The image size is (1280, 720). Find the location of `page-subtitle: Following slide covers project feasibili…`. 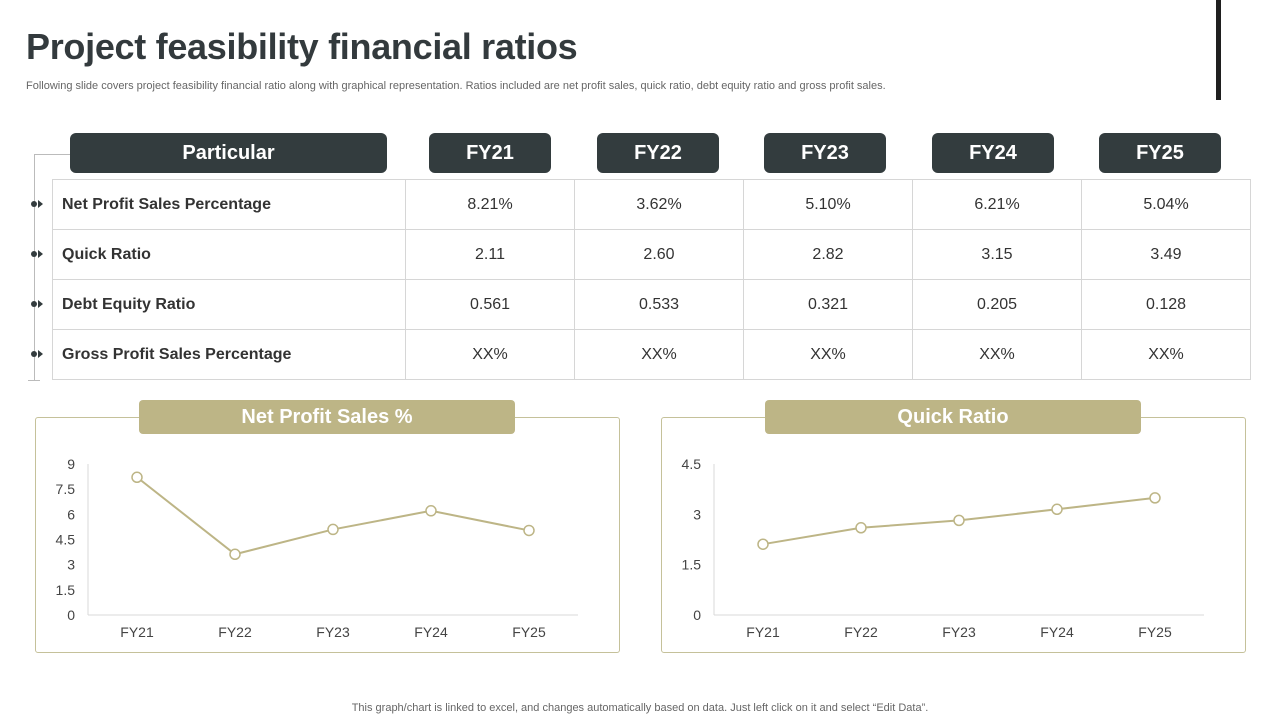

page-subtitle: Following slide covers project feasibili… is located at coordinates (456, 86).